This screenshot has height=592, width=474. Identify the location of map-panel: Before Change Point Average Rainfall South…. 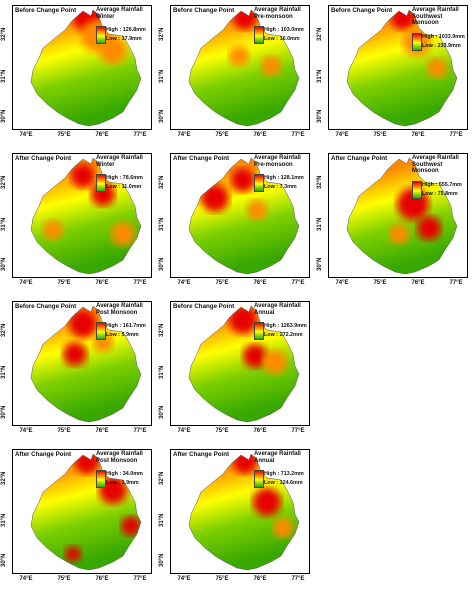
(395, 74).